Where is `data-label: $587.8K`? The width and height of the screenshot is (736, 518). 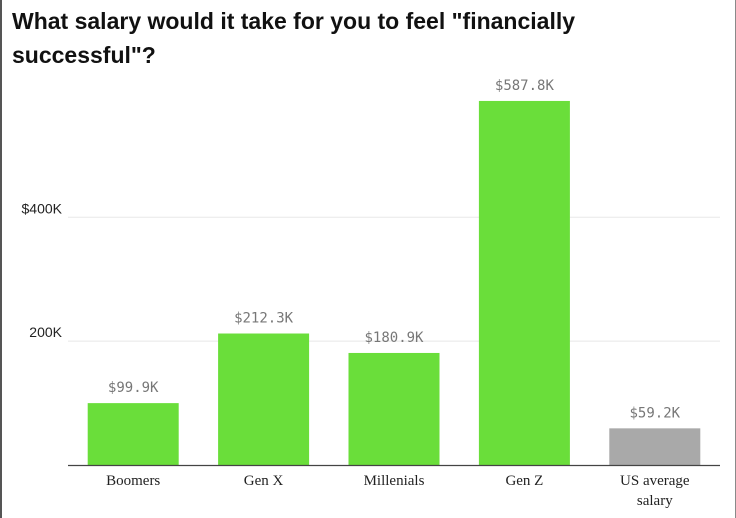
data-label: $587.8K is located at coordinates (525, 86).